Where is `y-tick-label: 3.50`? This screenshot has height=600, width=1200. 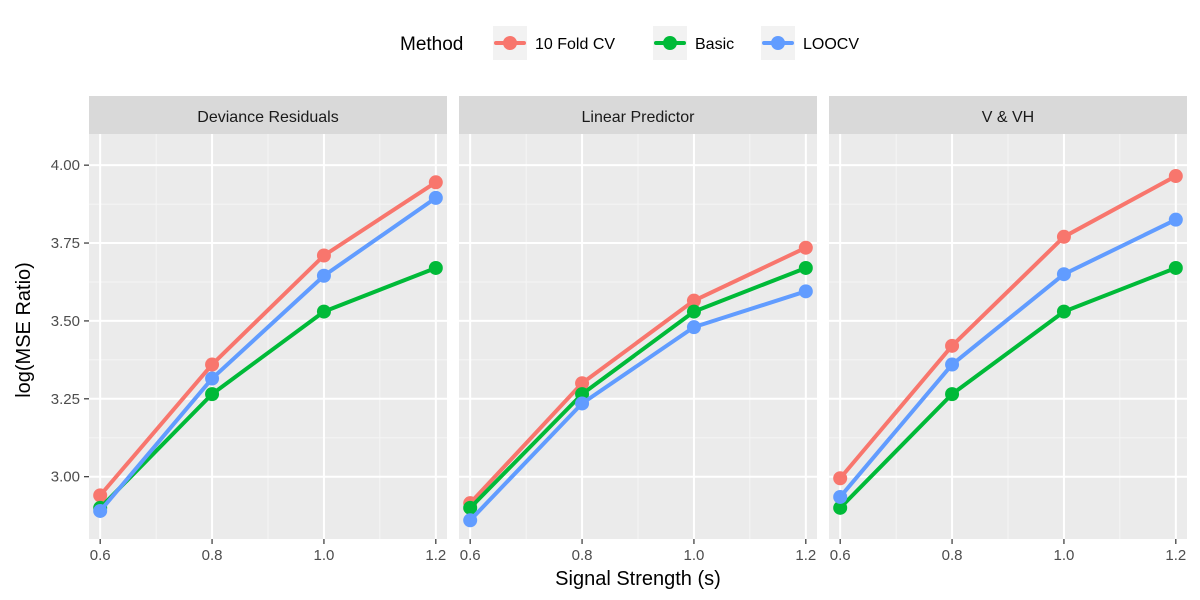
y-tick-label: 3.50 is located at coordinates (65, 321).